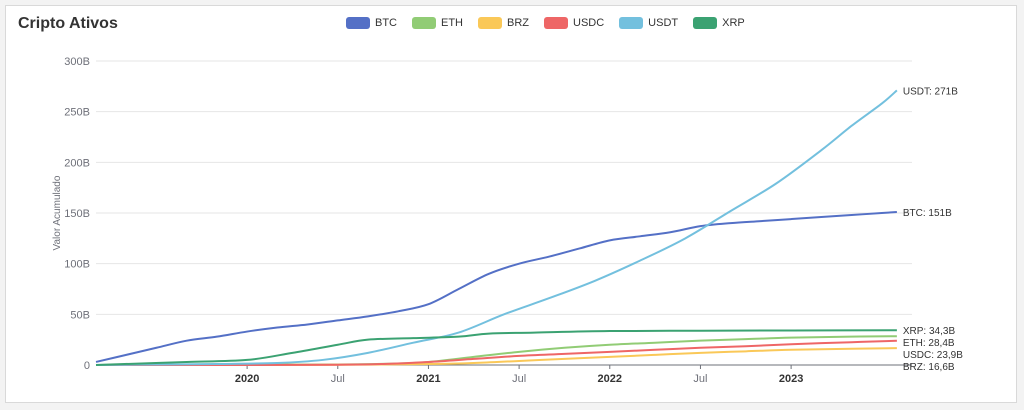  Describe the element at coordinates (437, 23) in the screenshot. I see `legend-item-eth: ETH` at that location.